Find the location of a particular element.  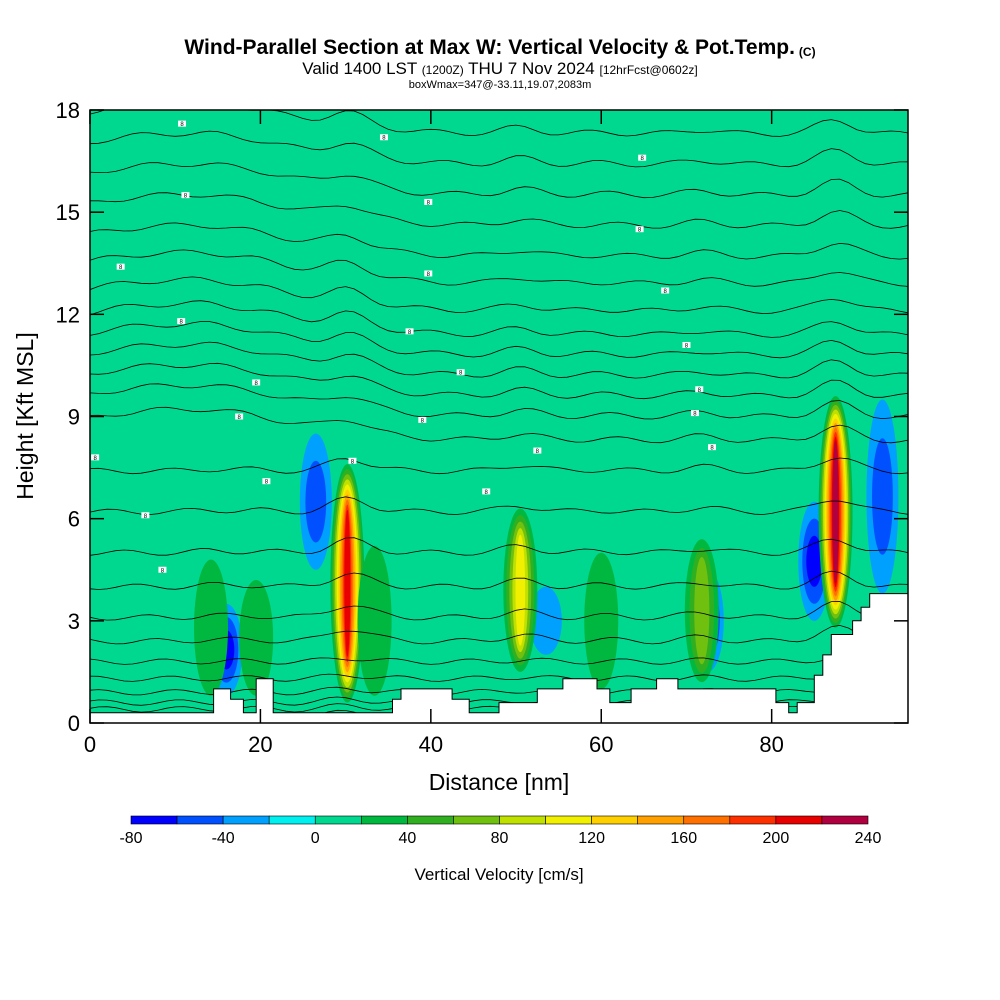

y-tick-label: 0 is located at coordinates (74, 723).